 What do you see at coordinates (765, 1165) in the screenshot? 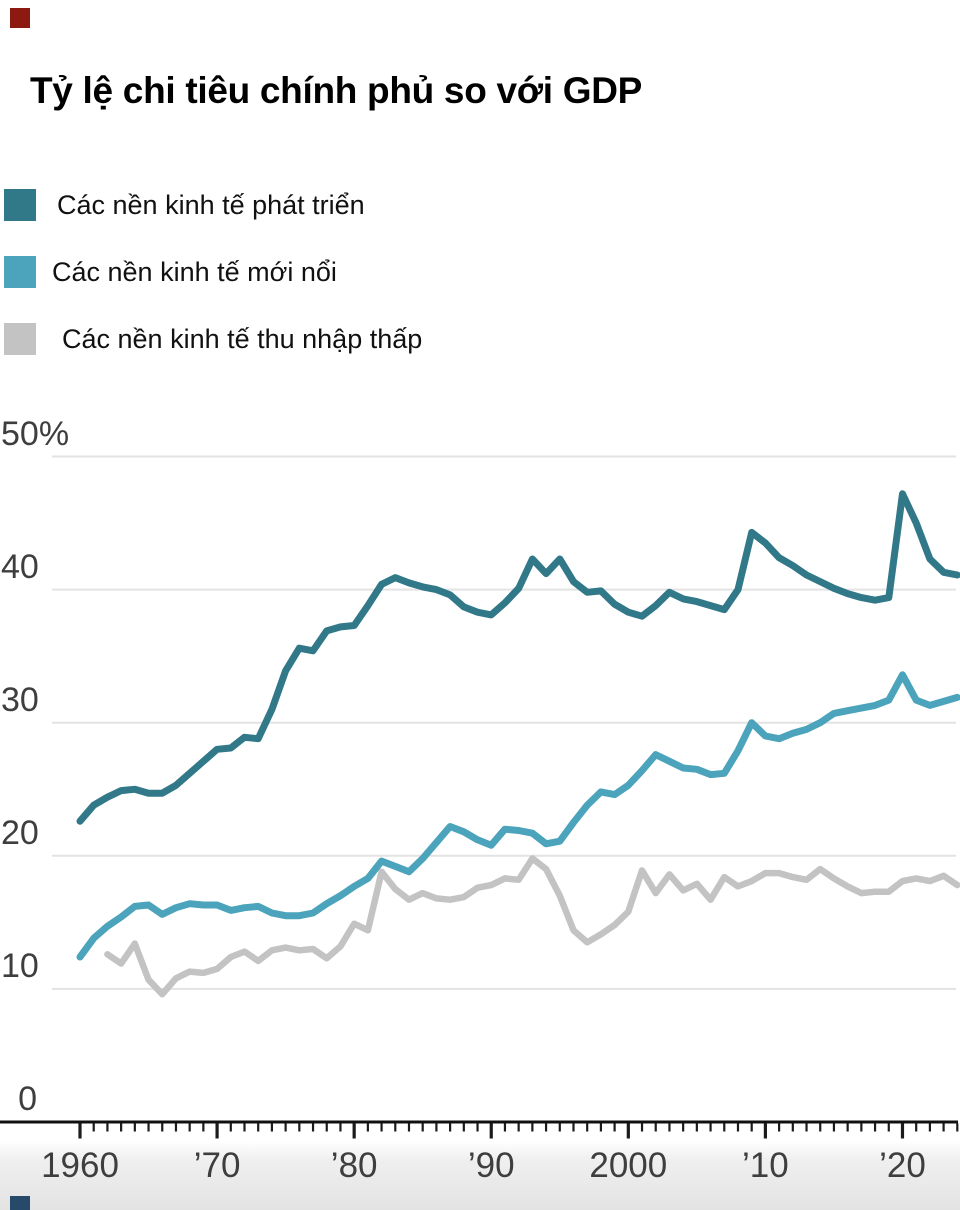
I see `x-axis-label-2010: ’10` at bounding box center [765, 1165].